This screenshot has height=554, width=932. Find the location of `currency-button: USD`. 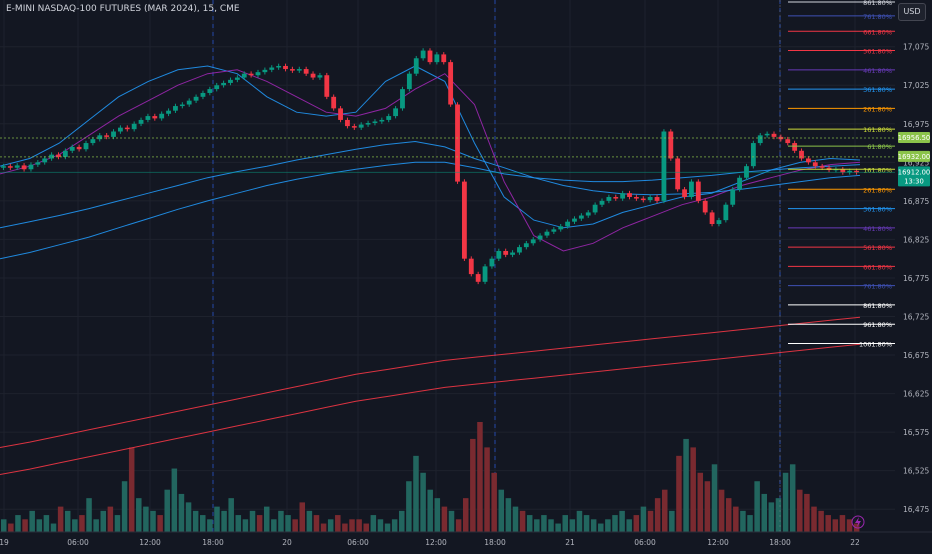

currency-button: USD is located at coordinates (912, 12).